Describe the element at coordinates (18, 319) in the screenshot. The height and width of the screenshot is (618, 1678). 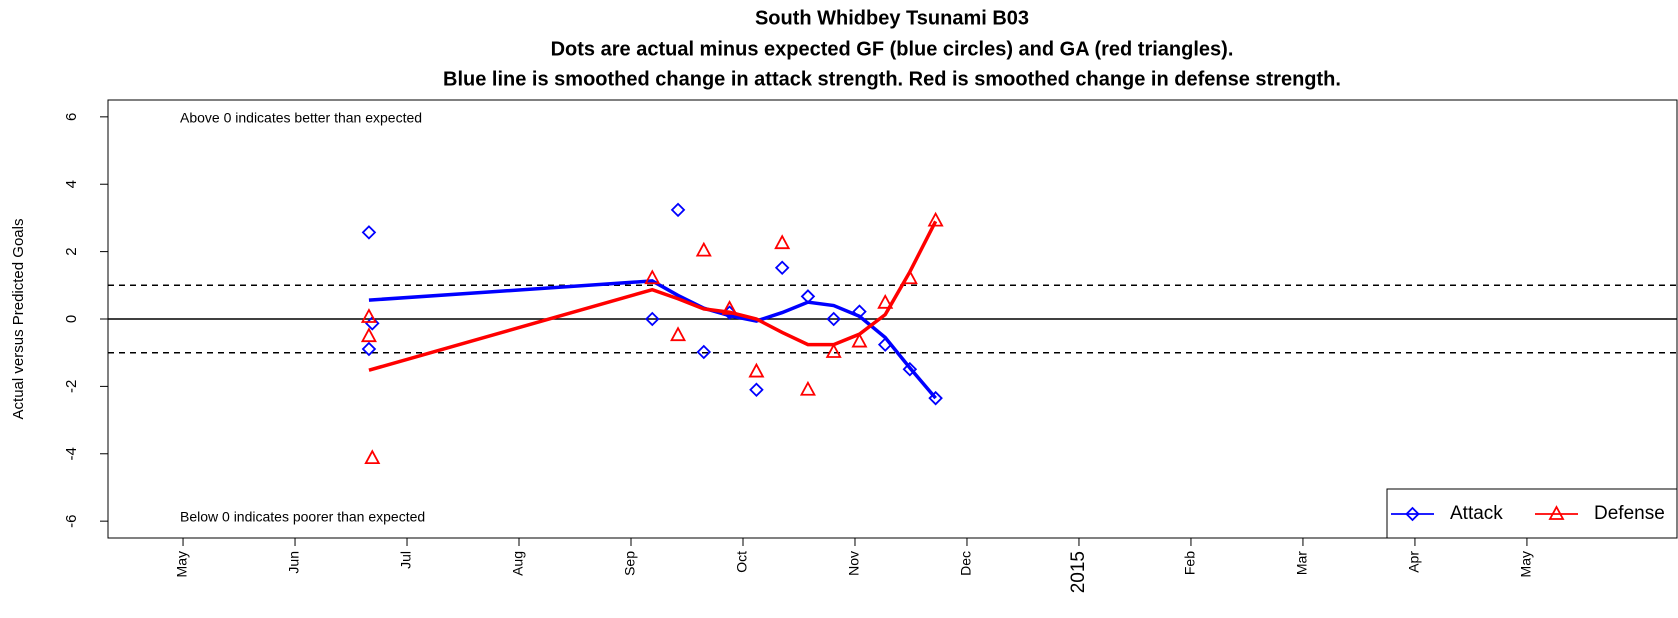
I see `y-axis-title: Actual versus Predicted Goals` at that location.